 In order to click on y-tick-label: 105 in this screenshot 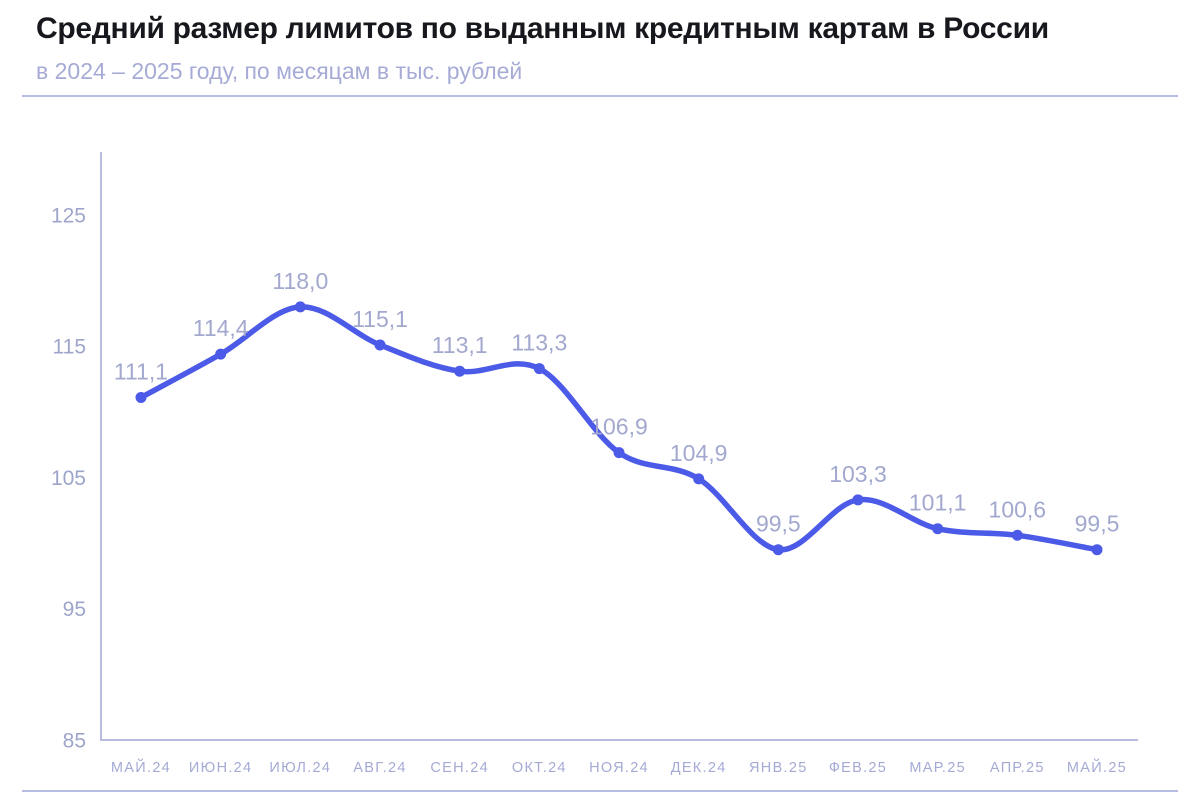, I will do `click(68, 478)`.